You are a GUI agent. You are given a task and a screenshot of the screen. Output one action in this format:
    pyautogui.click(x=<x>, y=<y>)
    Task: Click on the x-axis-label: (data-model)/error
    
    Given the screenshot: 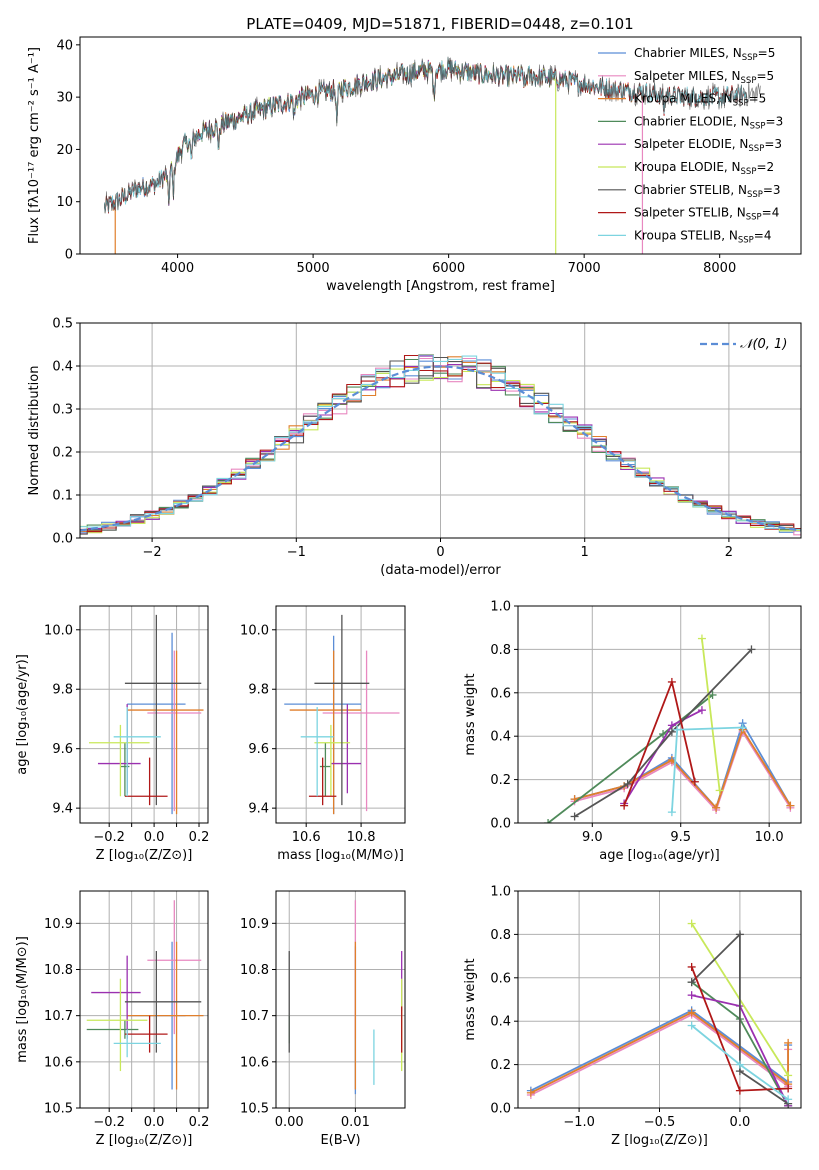 What is the action you would take?
    pyautogui.click(x=440, y=570)
    